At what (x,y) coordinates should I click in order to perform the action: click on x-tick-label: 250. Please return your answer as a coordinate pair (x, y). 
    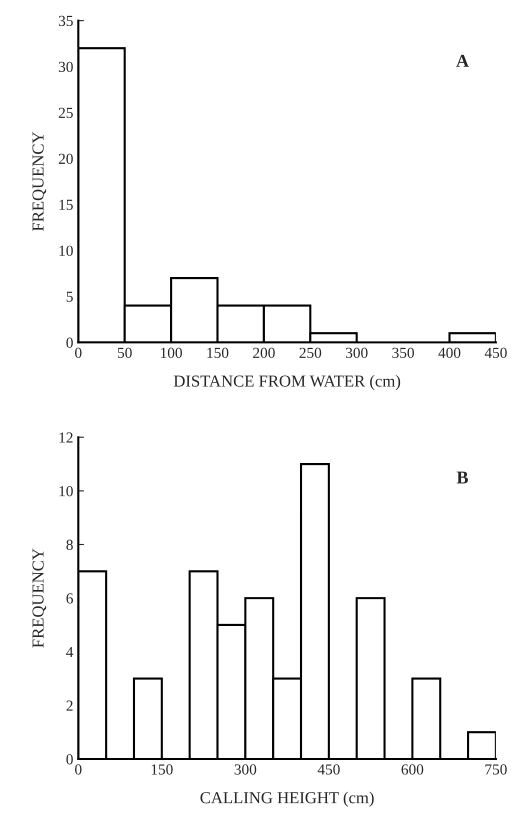
    Looking at the image, I should click on (311, 353).